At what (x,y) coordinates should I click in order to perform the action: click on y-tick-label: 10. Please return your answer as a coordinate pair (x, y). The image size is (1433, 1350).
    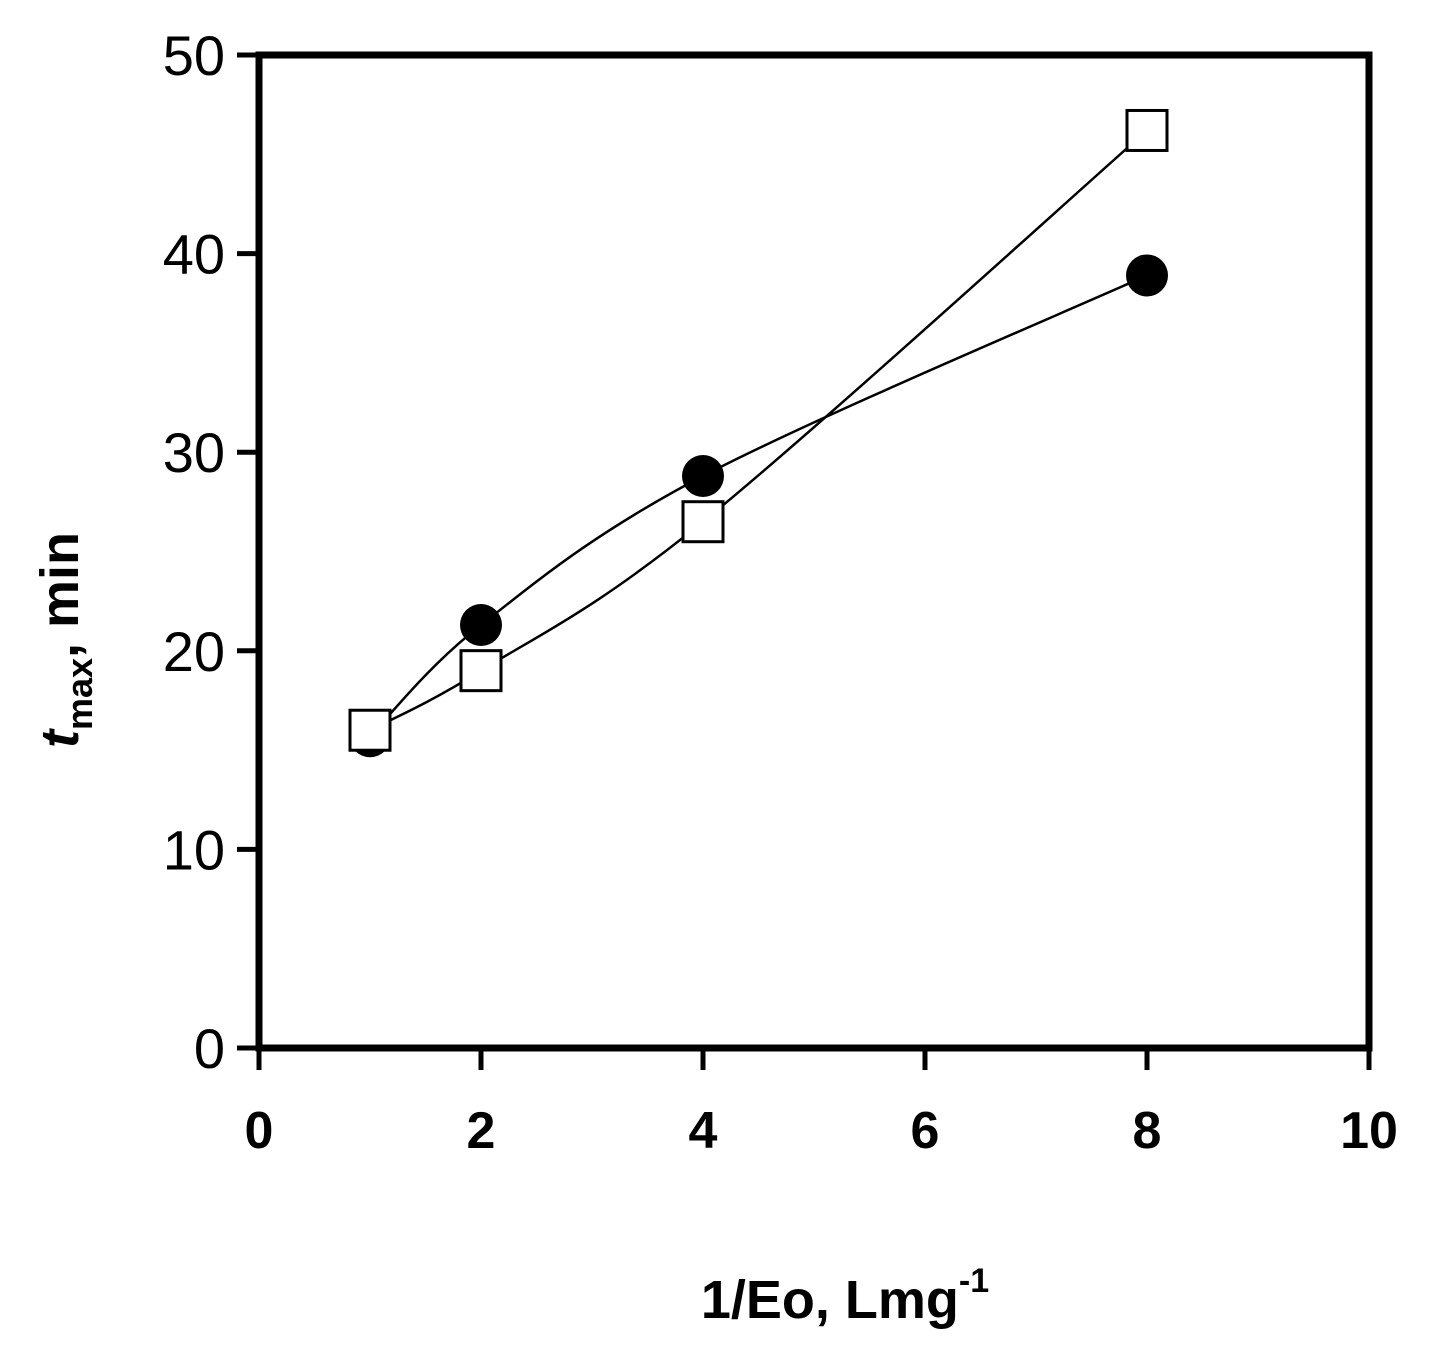
    Looking at the image, I should click on (194, 849).